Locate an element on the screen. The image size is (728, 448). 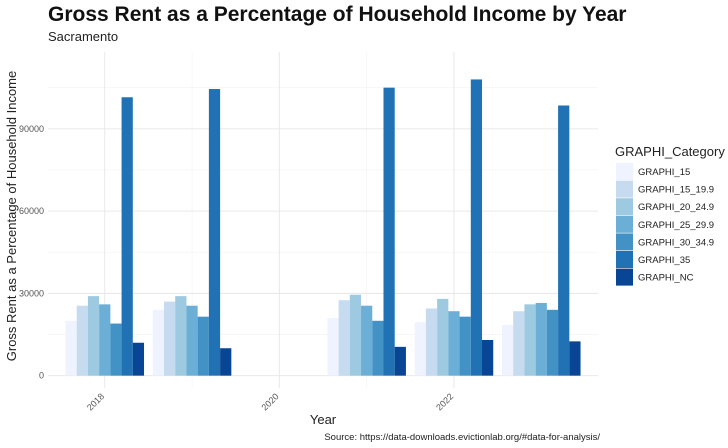
y-tick-label: 90000 is located at coordinates (31, 129).